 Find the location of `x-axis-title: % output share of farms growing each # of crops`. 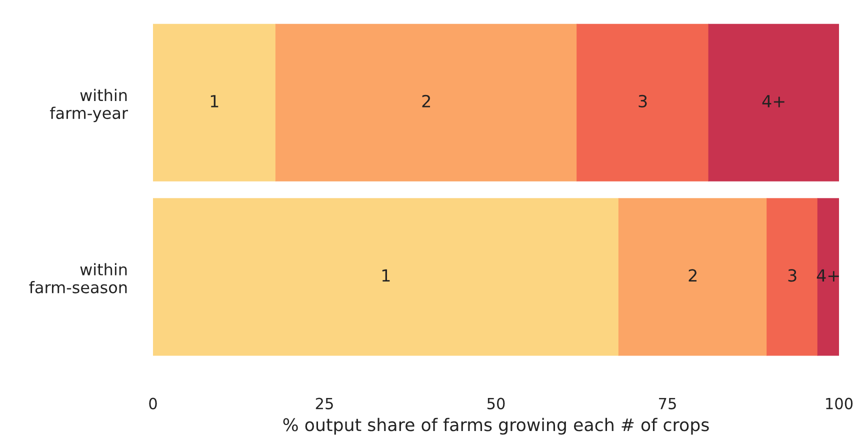

x-axis-title: % output share of farms growing each # of crops is located at coordinates (496, 426).